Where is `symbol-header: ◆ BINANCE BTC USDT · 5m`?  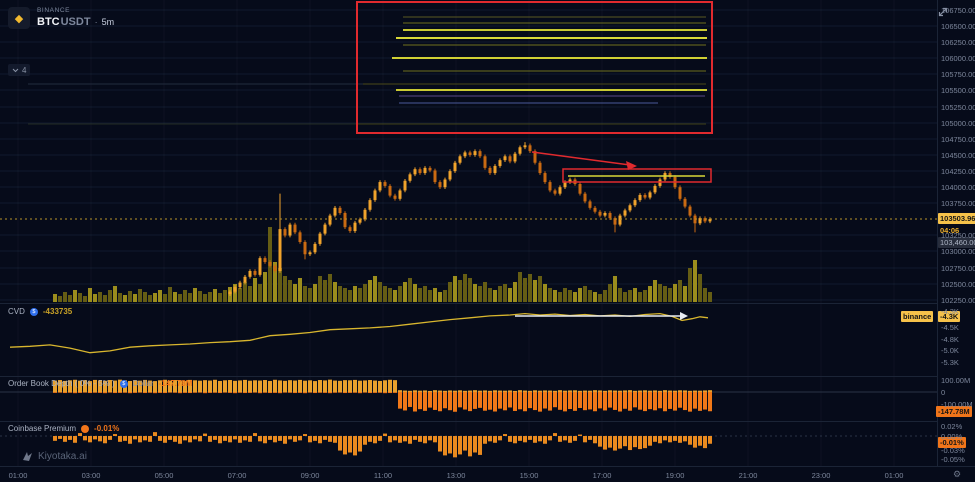
symbol-header: ◆ BINANCE BTC USDT · 5m is located at coordinates (61, 18).